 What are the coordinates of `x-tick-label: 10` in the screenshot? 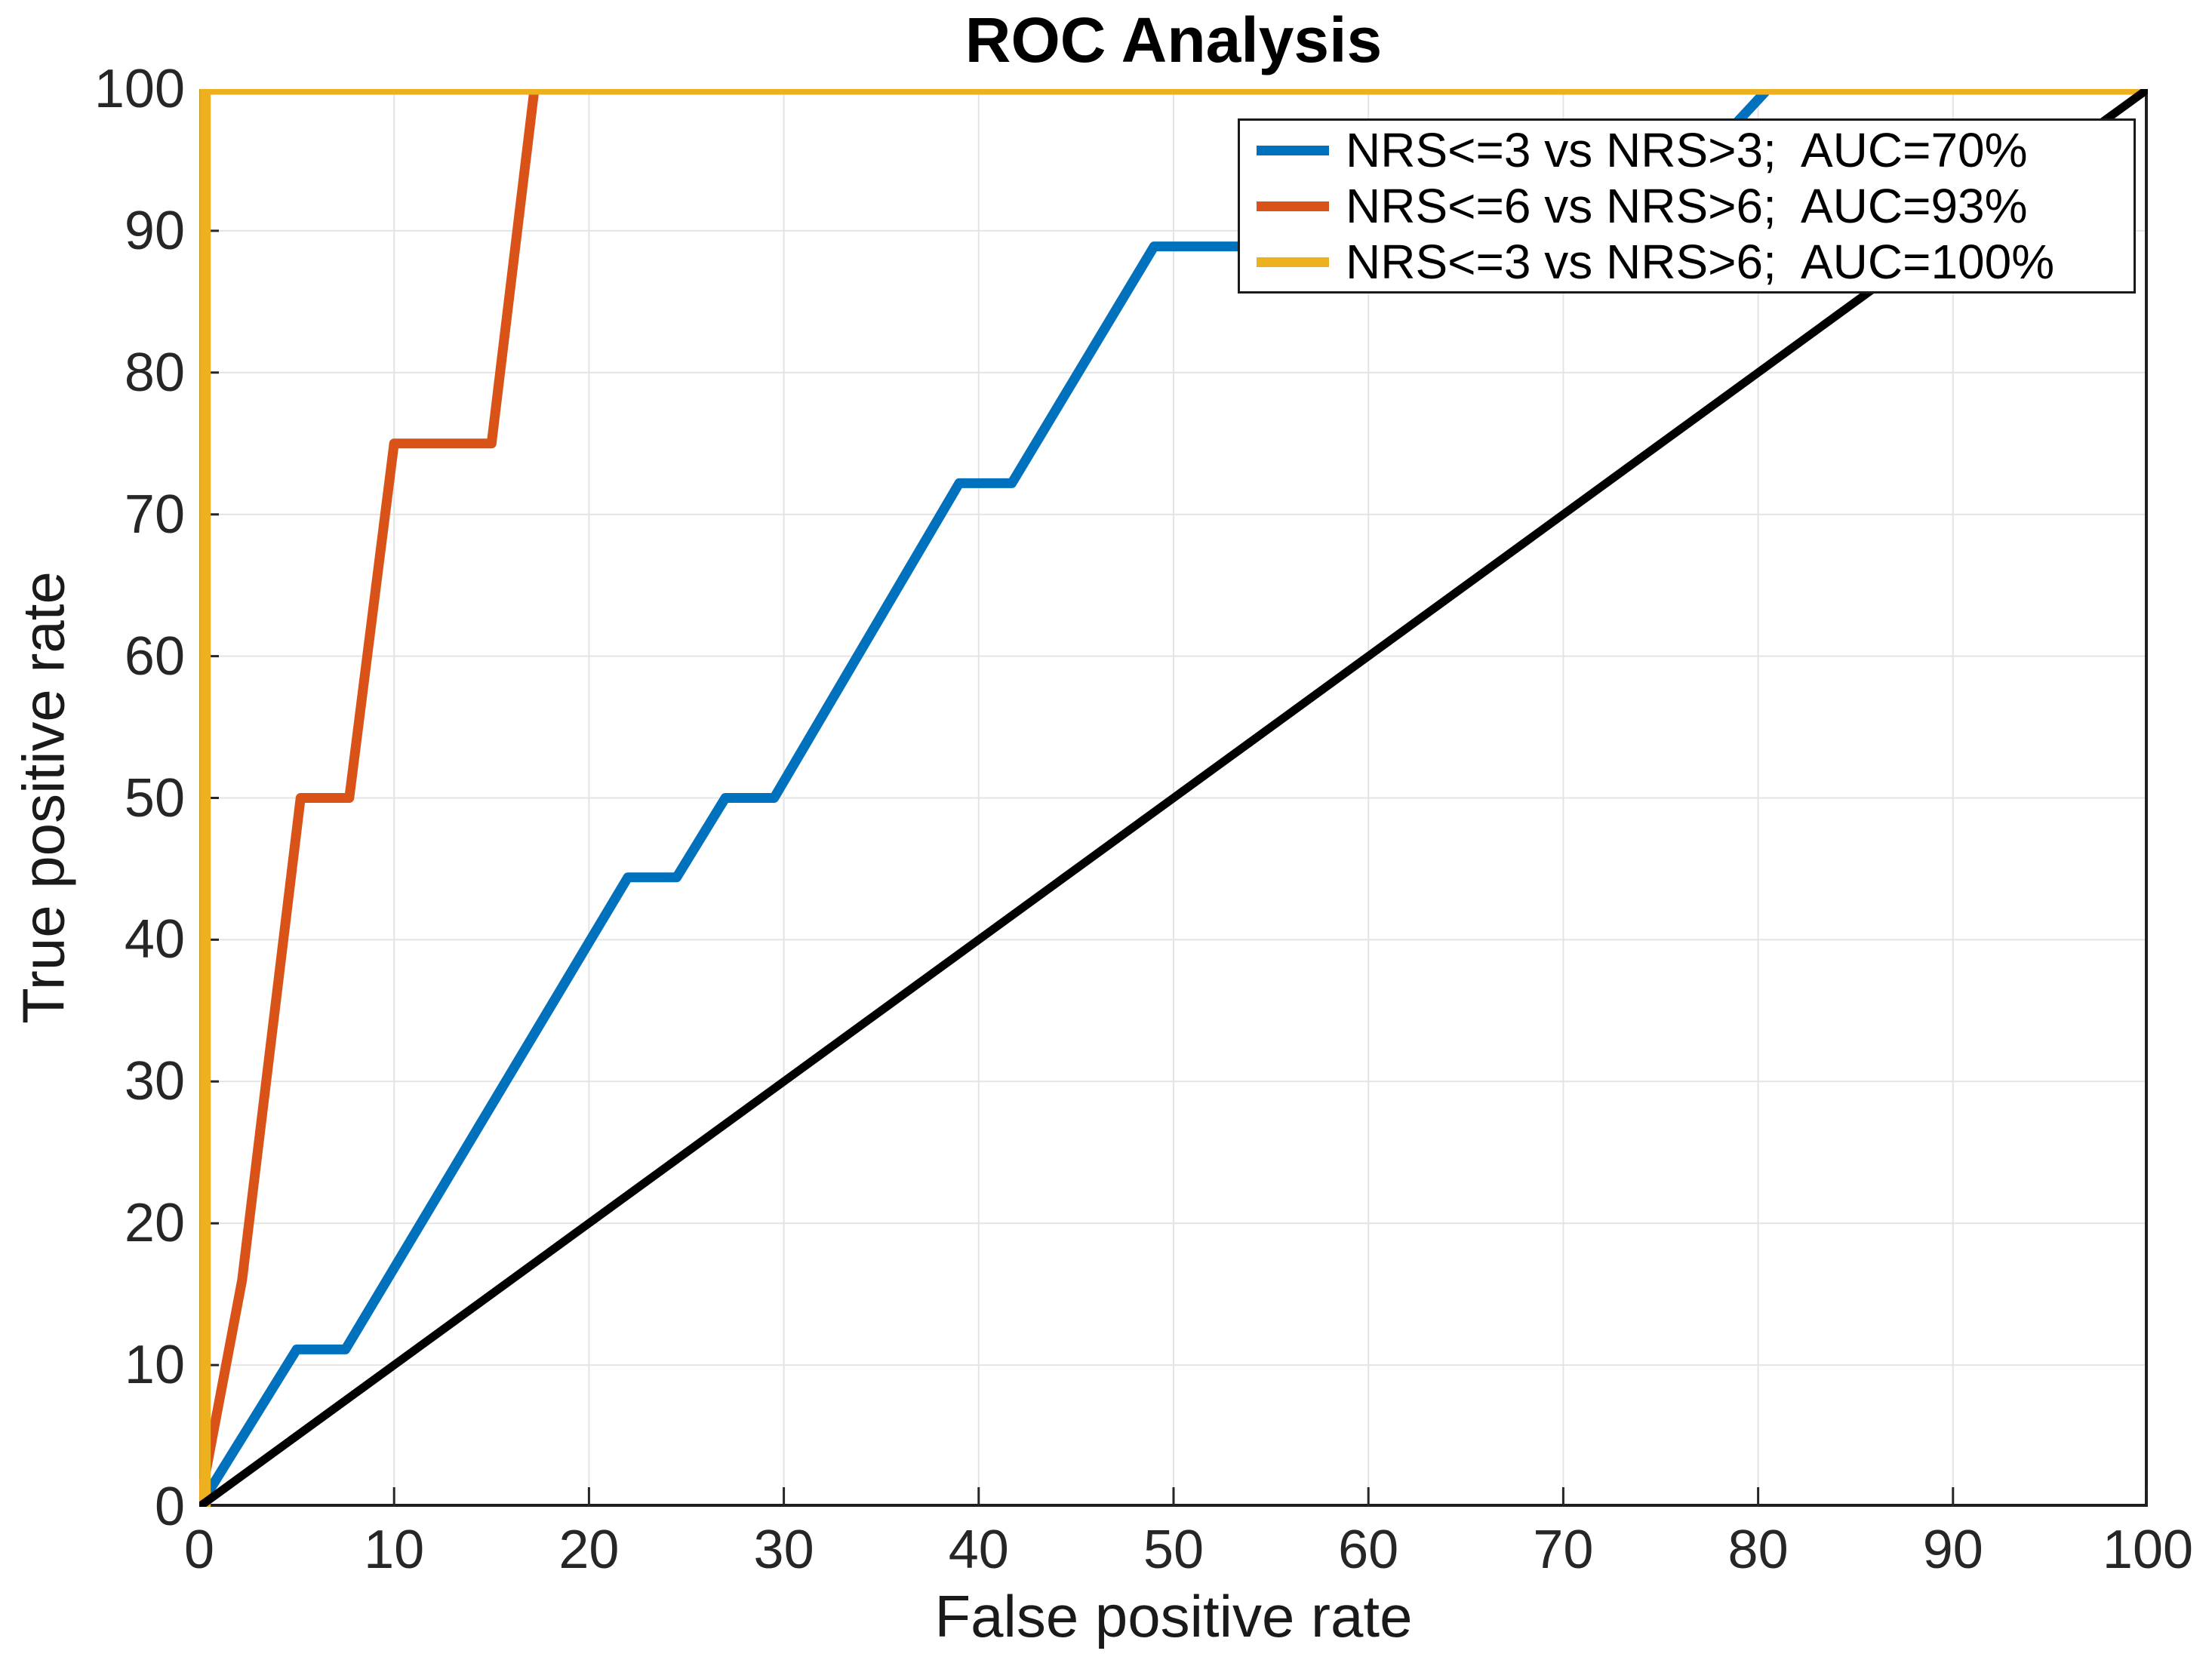 It's located at (394, 1550).